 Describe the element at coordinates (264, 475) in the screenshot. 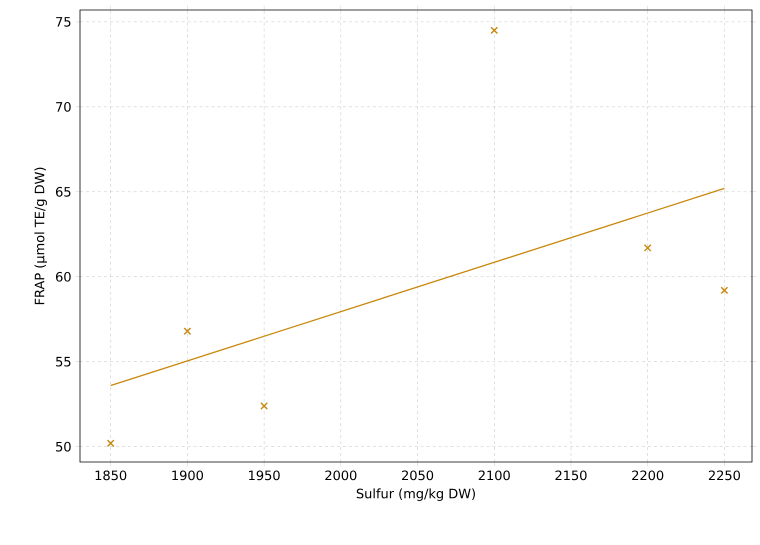

I see `x-tick-label: 1950` at that location.